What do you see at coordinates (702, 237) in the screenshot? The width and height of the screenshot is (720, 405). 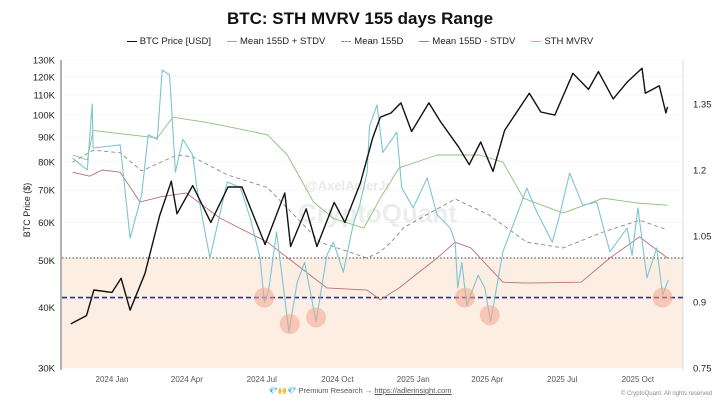 I see `y-right-tick-label: 1.05` at bounding box center [702, 237].